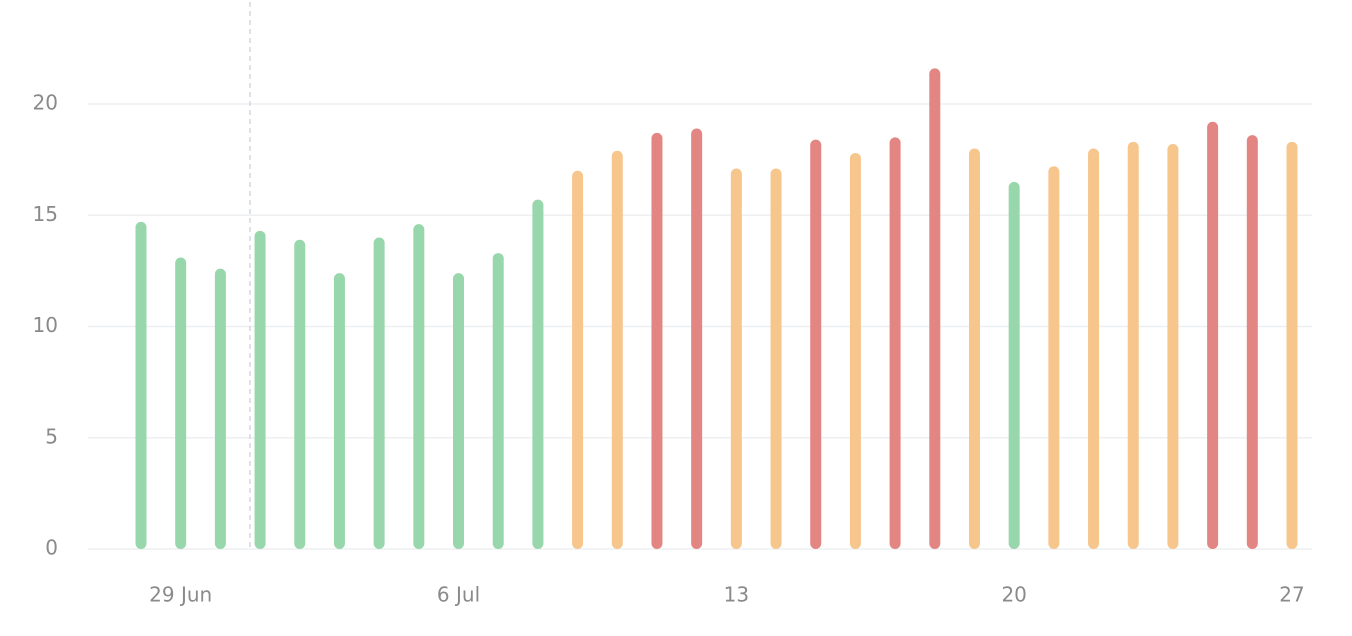  What do you see at coordinates (1291, 595) in the screenshot?
I see `x-tick-label: 27` at bounding box center [1291, 595].